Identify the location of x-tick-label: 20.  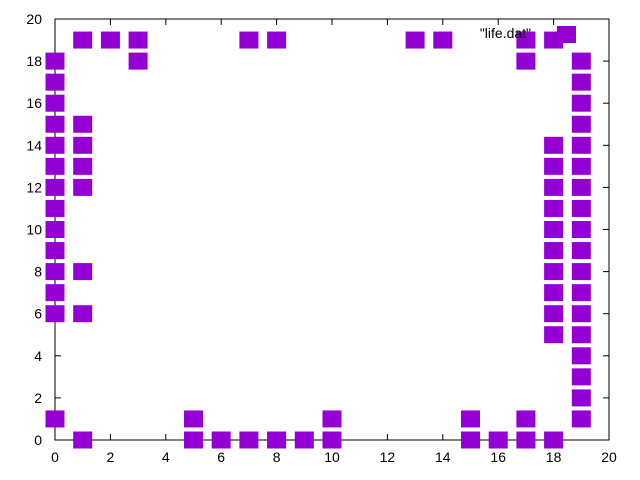
(609, 457).